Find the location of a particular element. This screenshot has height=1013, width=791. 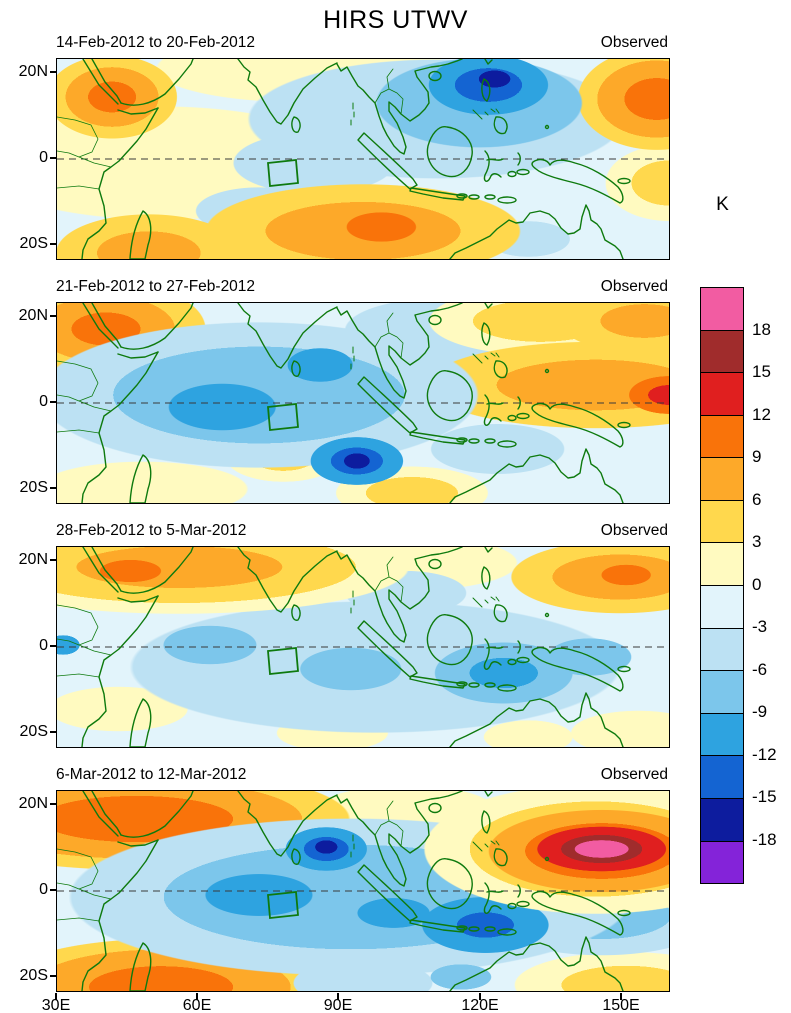

colorbar-tick-label: -9 is located at coordinates (760, 711).